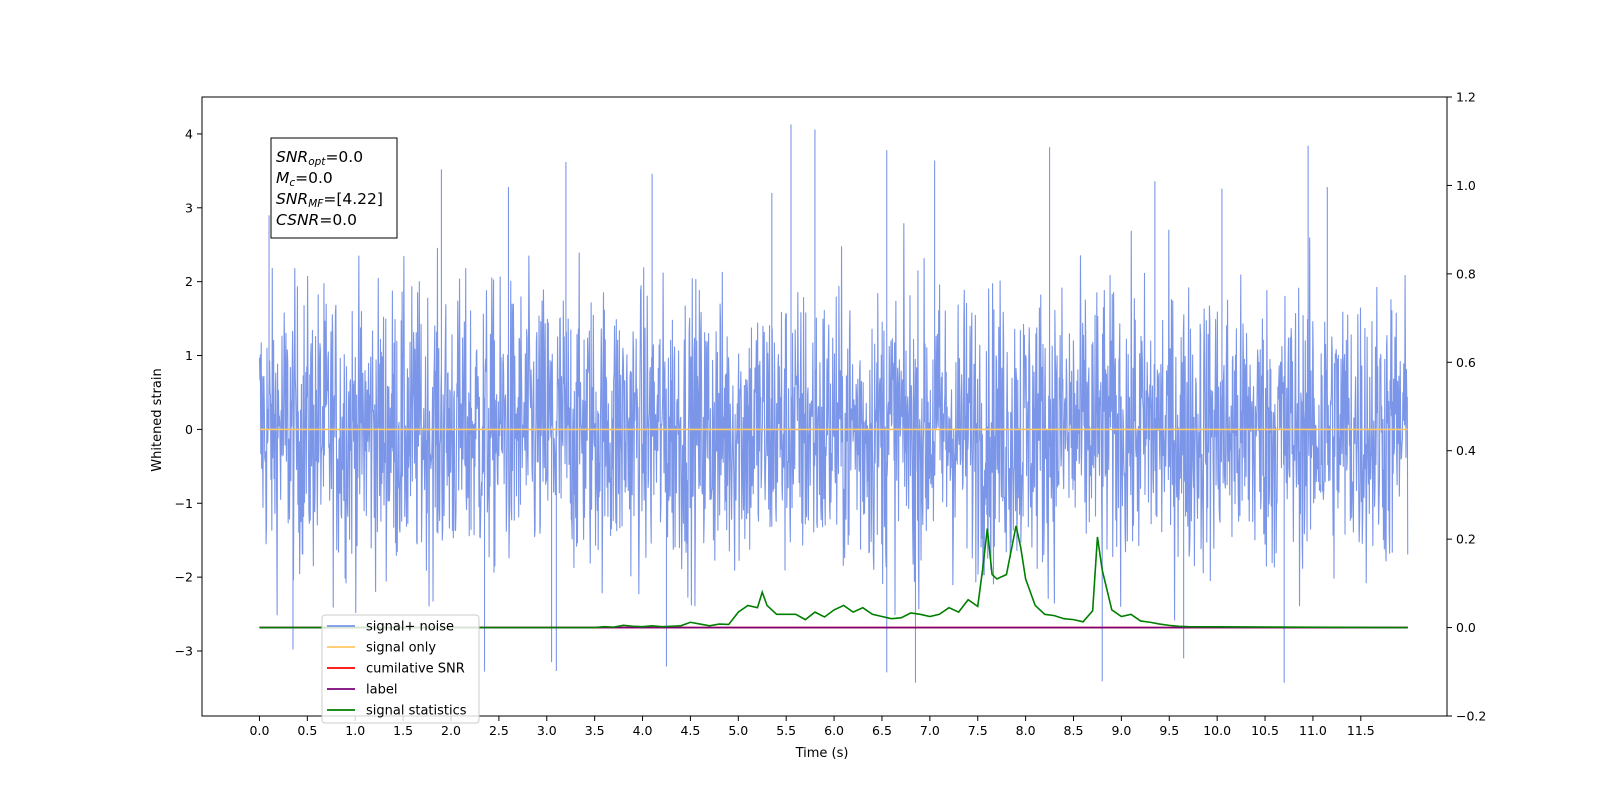 The image size is (1600, 800). Describe the element at coordinates (882, 730) in the screenshot. I see `x-tick-label: 6.5` at that location.